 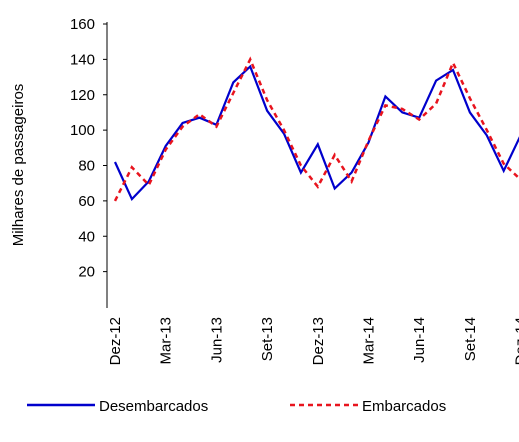 What do you see at coordinates (153, 406) in the screenshot?
I see `legend-label: Desembarcados` at bounding box center [153, 406].